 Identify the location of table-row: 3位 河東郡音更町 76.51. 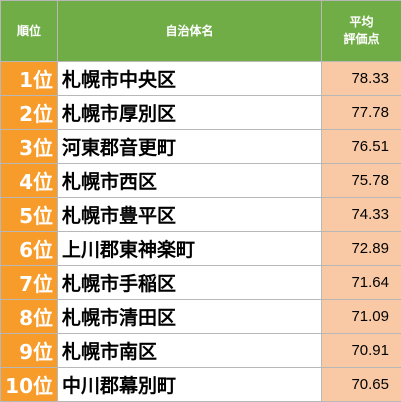
(201, 147).